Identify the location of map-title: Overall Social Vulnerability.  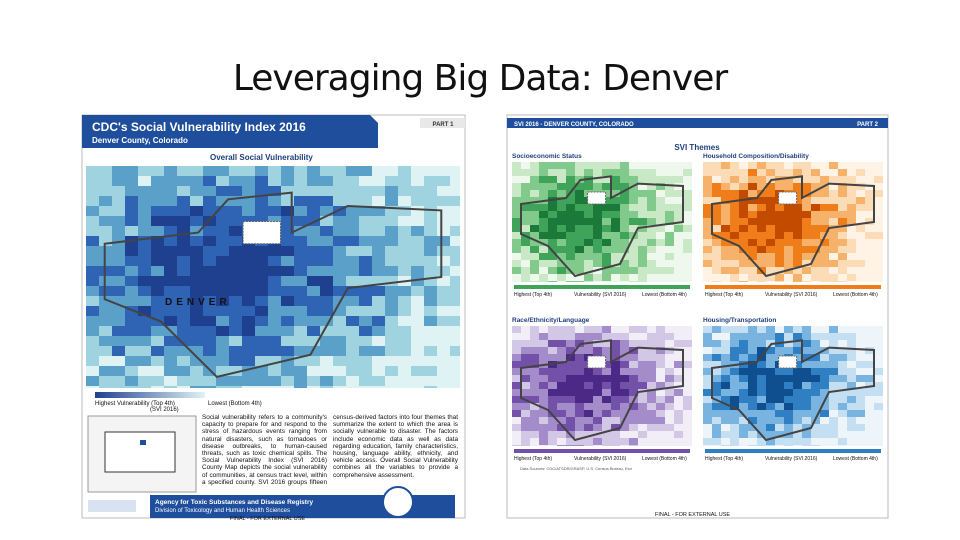
(261, 157).